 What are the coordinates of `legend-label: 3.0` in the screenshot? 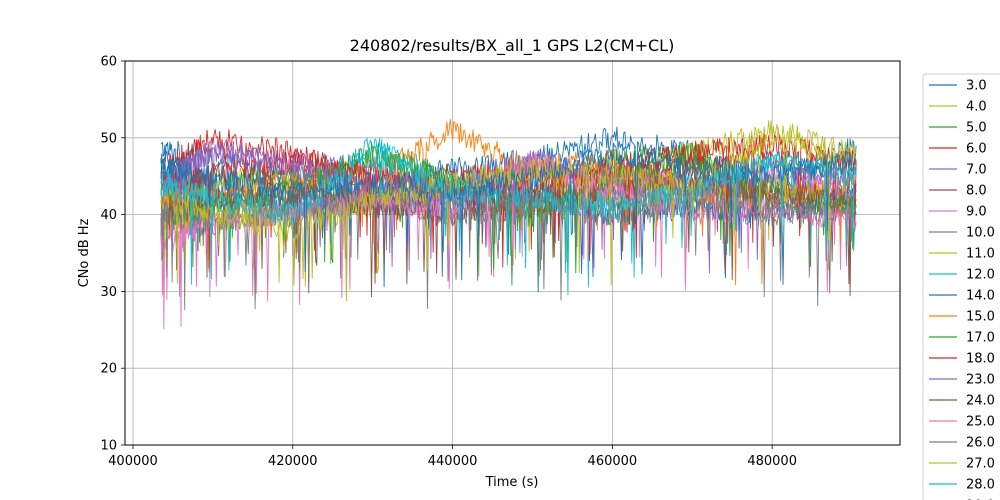 It's located at (976, 86).